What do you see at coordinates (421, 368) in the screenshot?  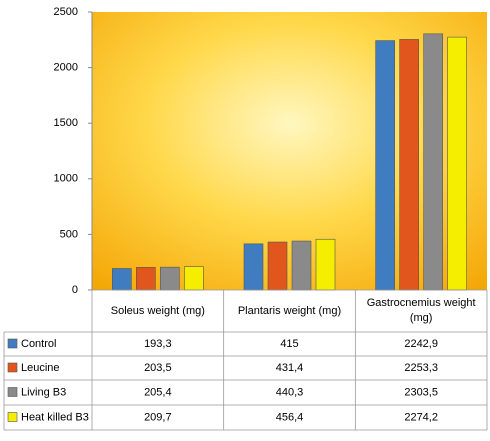 I see `table-value: 2253,3` at bounding box center [421, 368].